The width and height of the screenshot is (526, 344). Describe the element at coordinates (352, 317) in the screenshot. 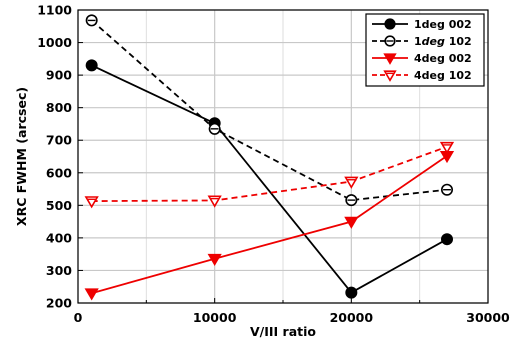

I see `x-tick-label: 20000` at that location.